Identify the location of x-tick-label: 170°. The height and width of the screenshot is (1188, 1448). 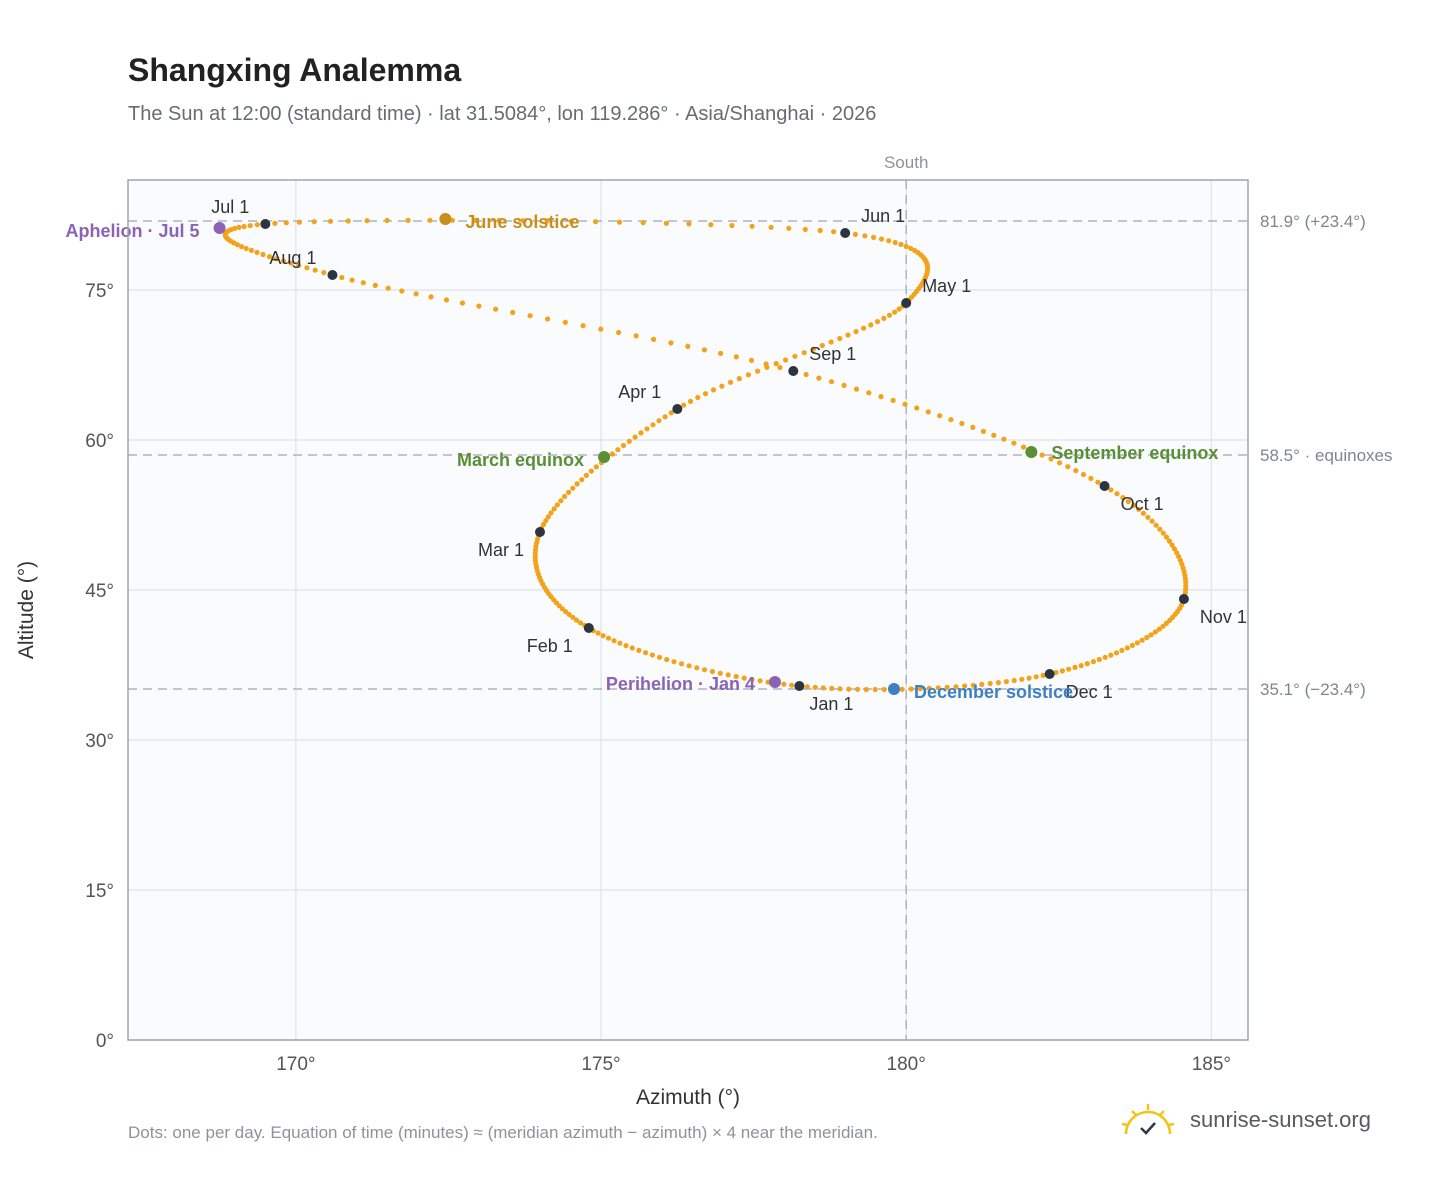
(295, 1064).